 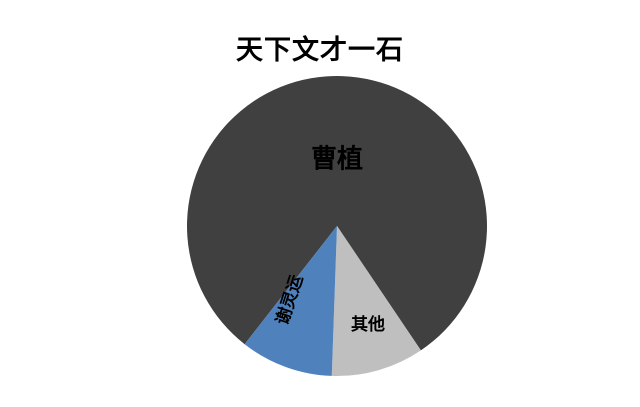 What do you see at coordinates (320, 50) in the screenshot?
I see `chart-title: 天下文才一石` at bounding box center [320, 50].